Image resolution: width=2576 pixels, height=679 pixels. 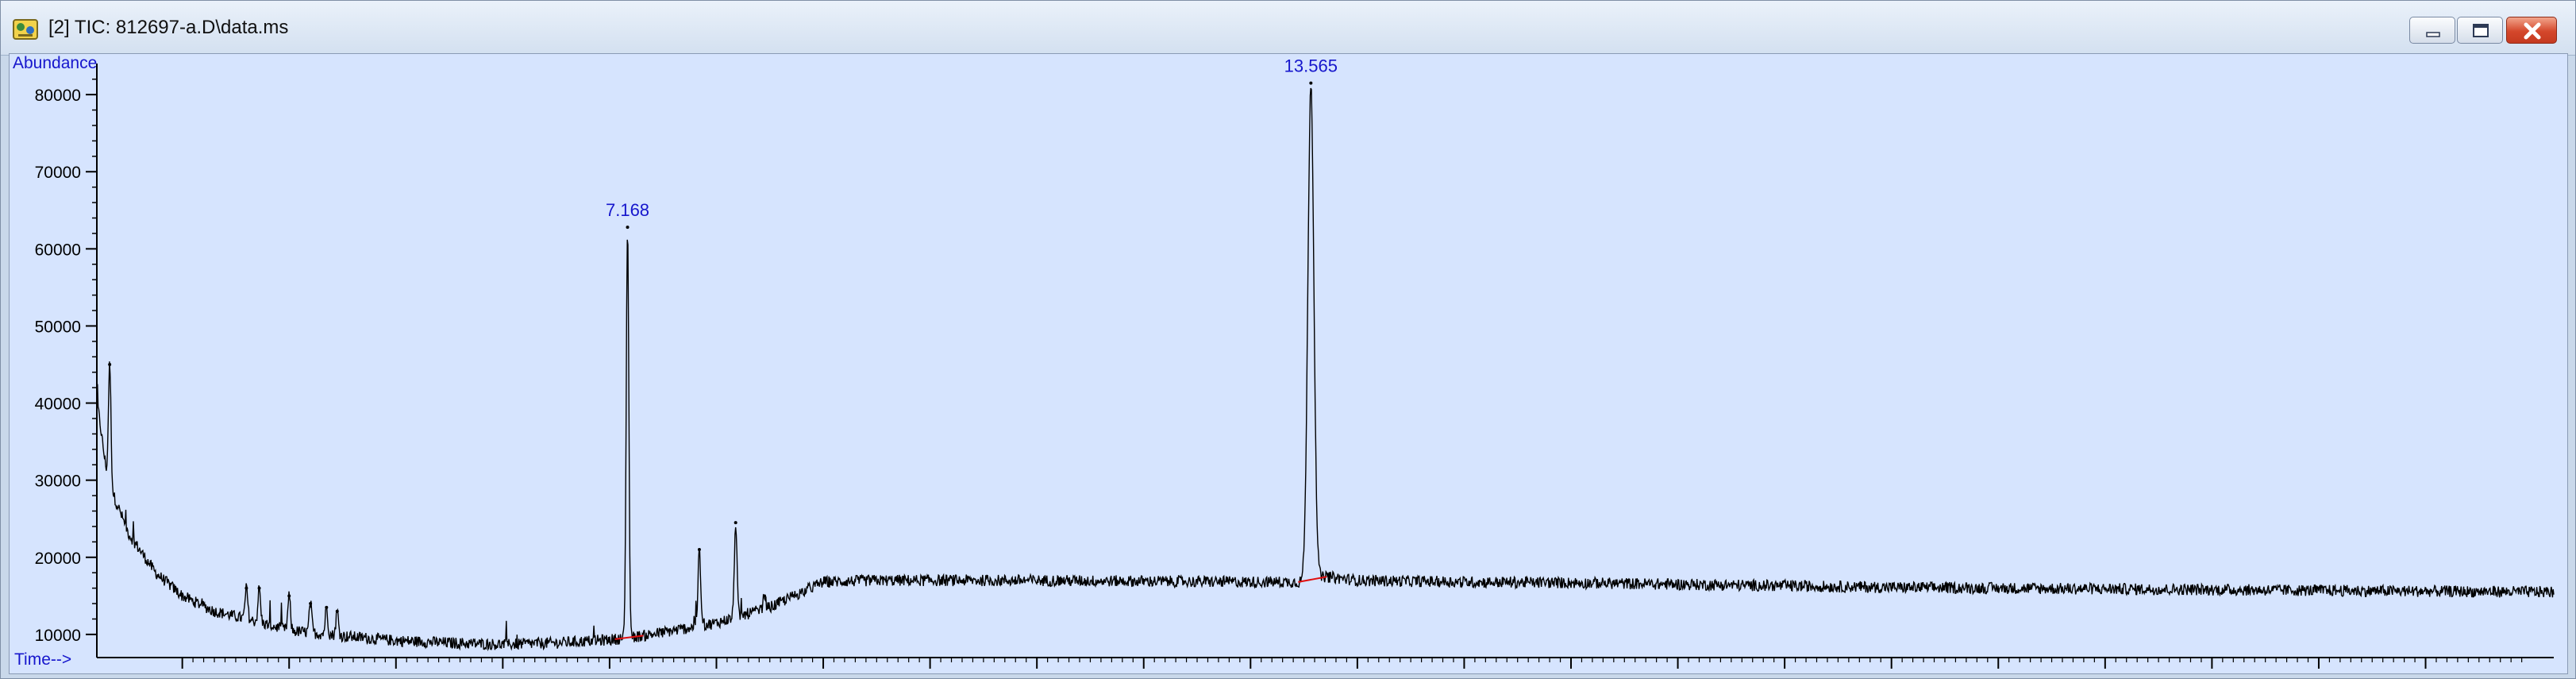 I want to click on x-tick-label: 24.00, so click(x=2426, y=672).